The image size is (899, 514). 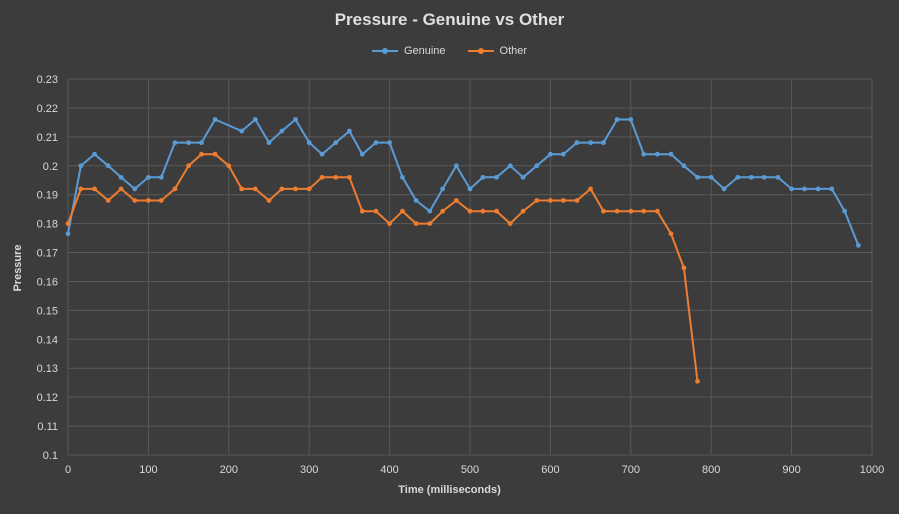 I want to click on y-tick-label: 0.14, so click(x=47, y=340).